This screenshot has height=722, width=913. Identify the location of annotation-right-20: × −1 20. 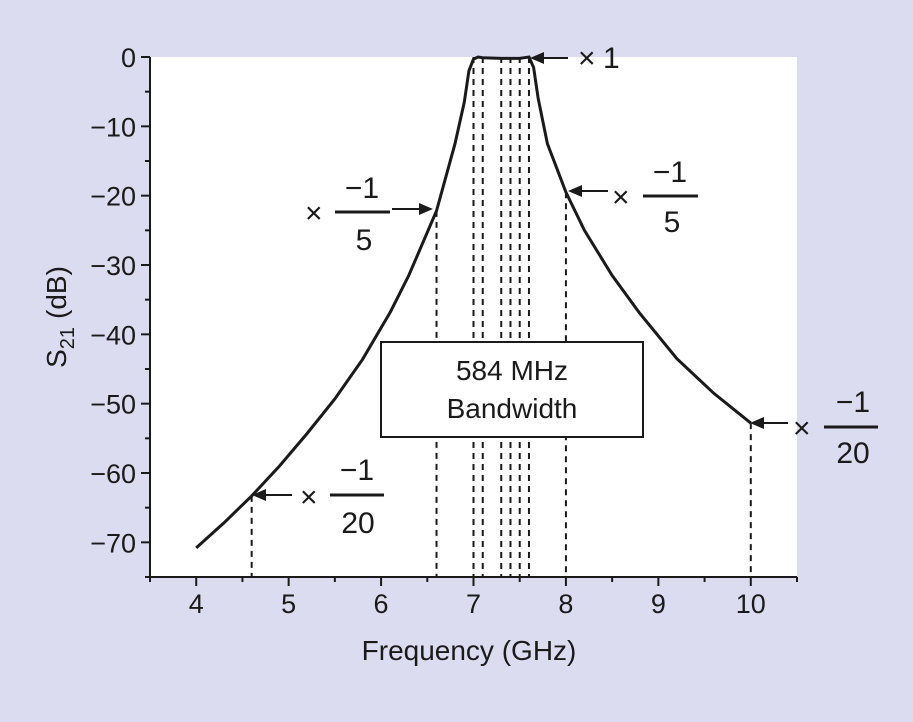
(814, 428).